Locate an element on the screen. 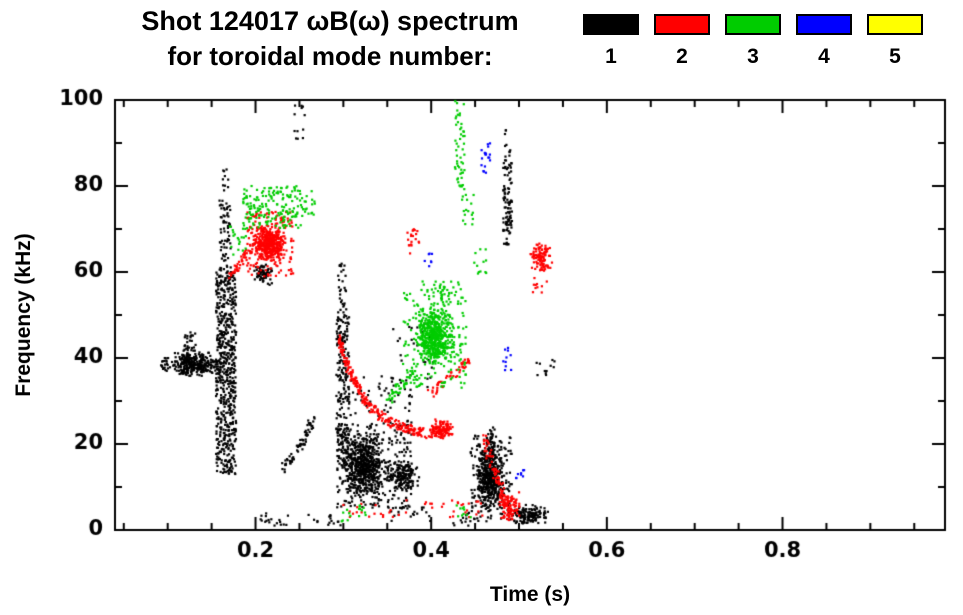 The width and height of the screenshot is (963, 615). legend-label: 5 is located at coordinates (895, 56).